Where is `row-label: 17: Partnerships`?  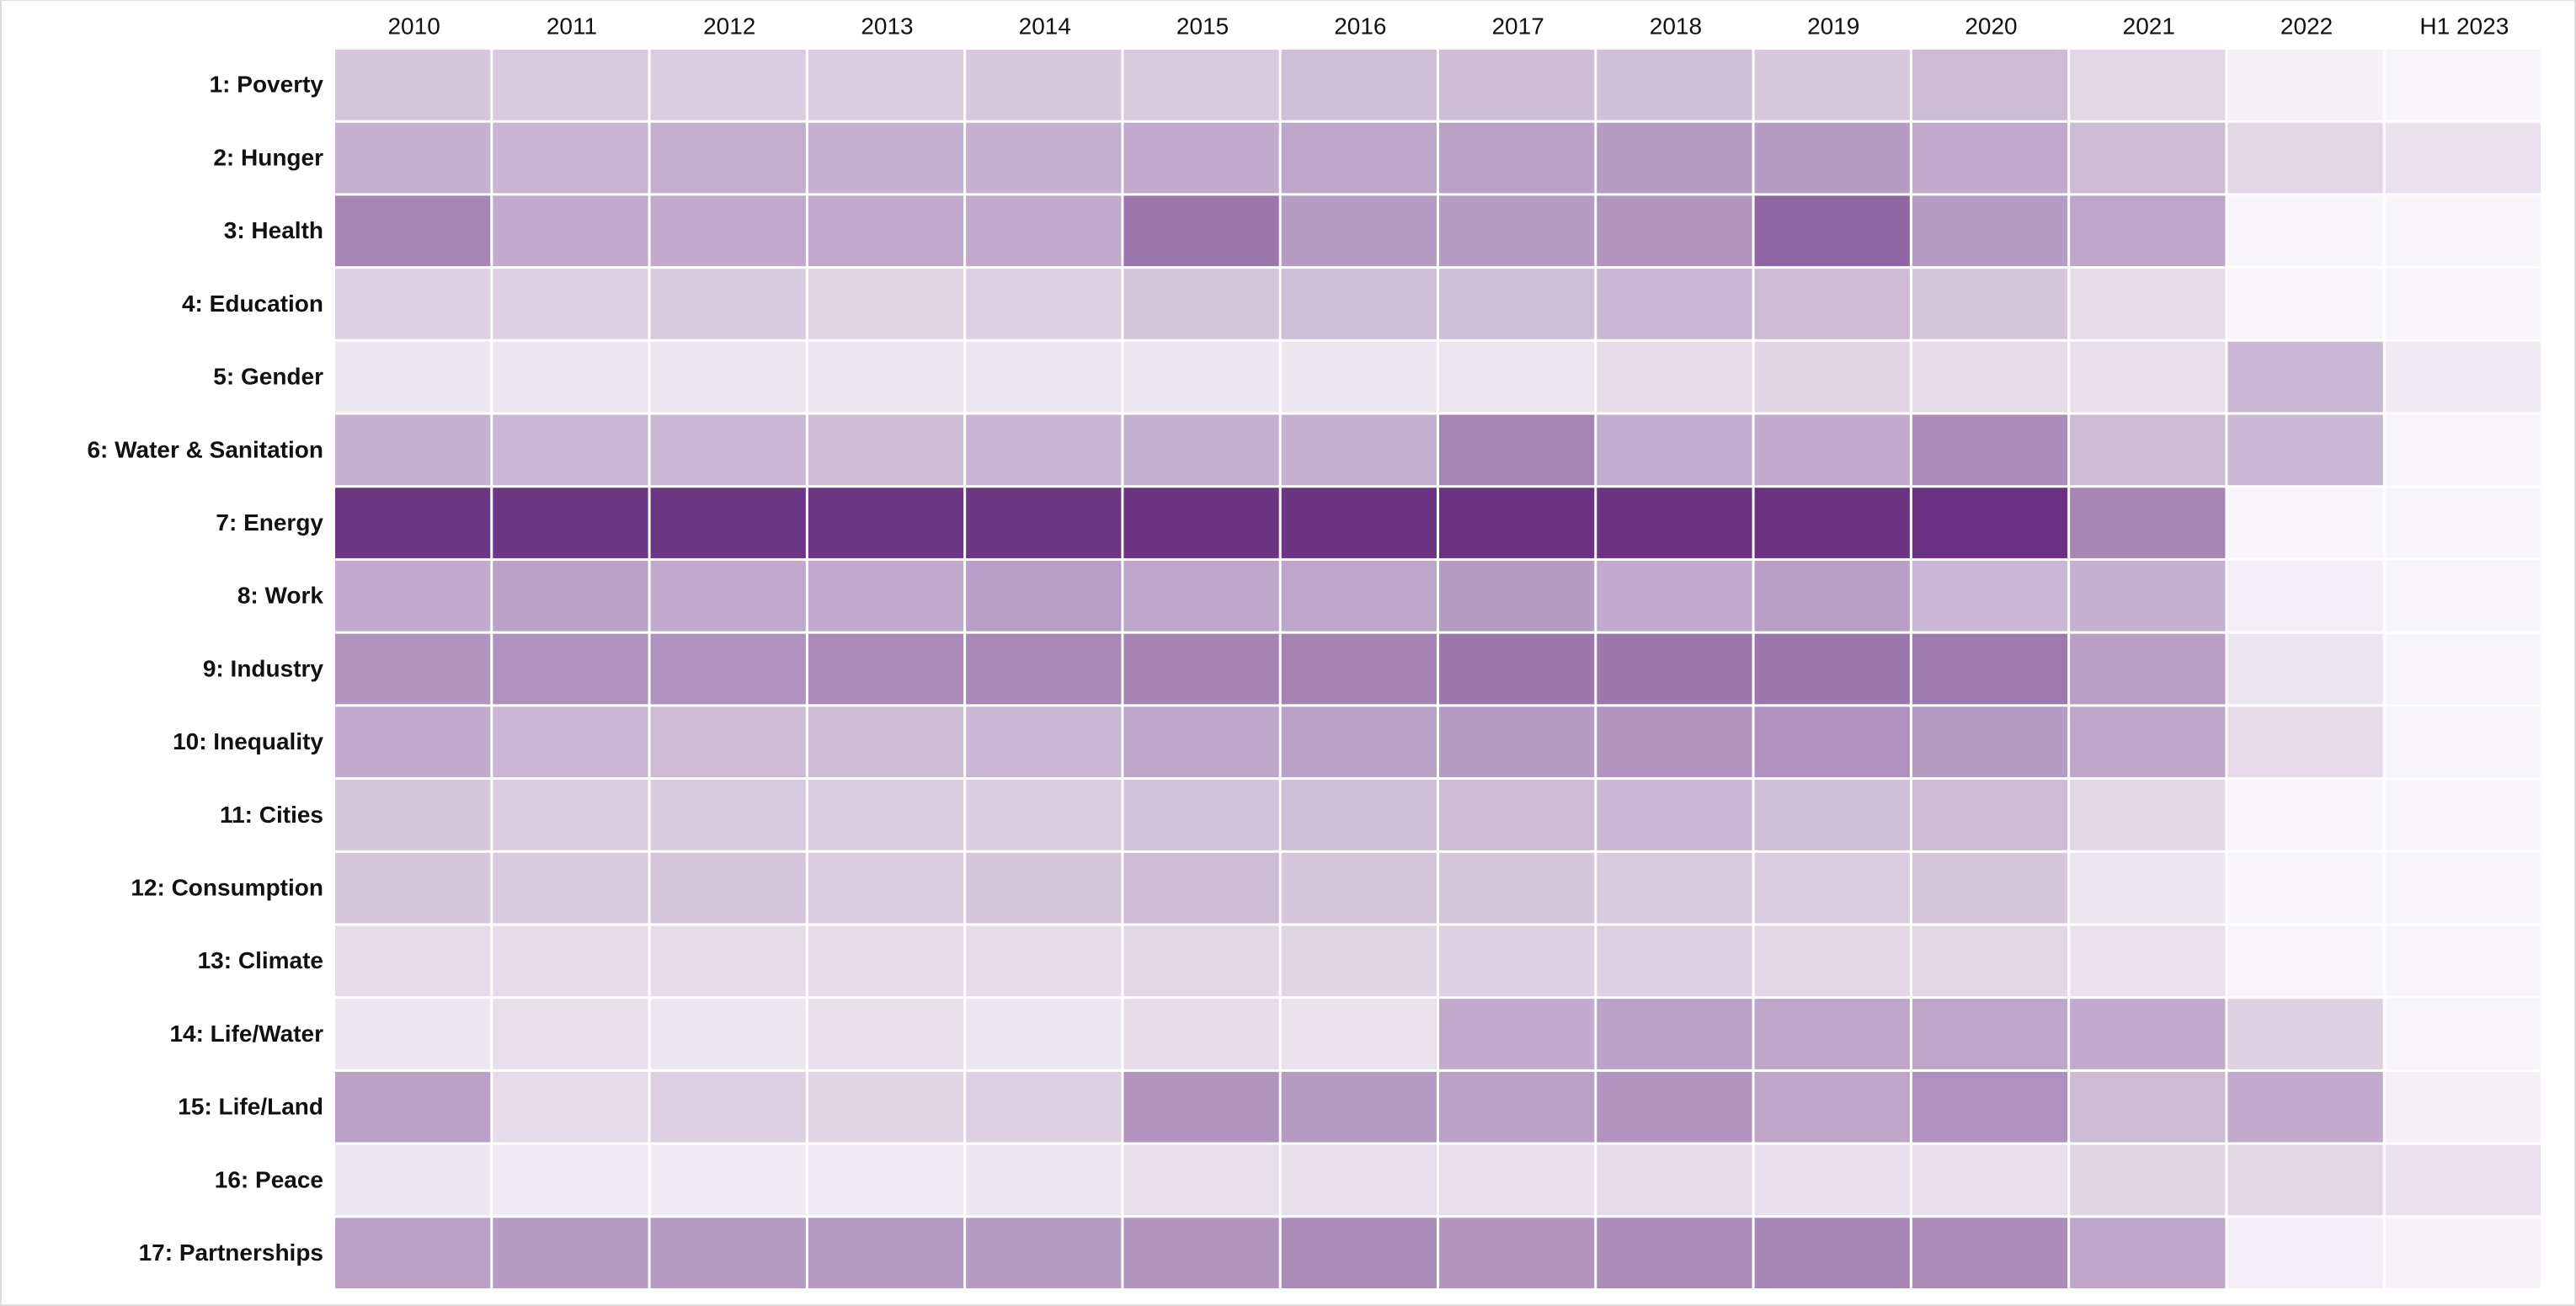 row-label: 17: Partnerships is located at coordinates (231, 1252).